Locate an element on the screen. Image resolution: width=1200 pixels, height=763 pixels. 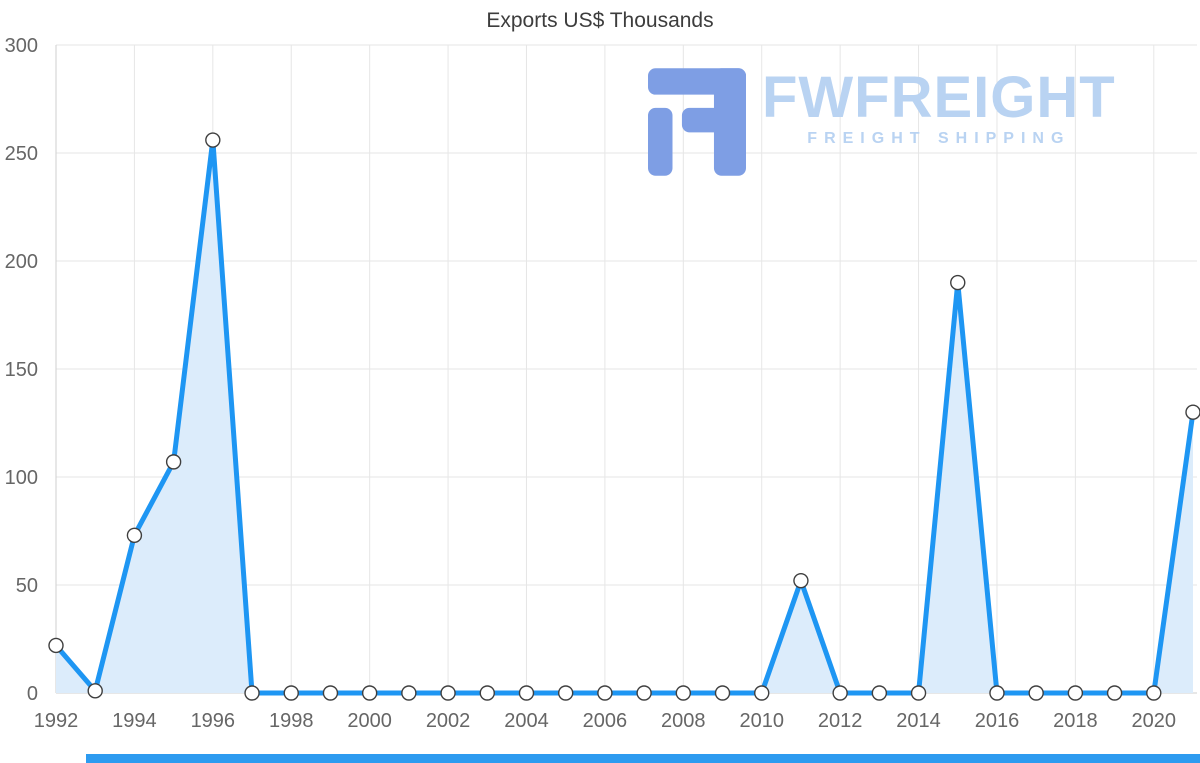
x-tick-label: 2020 is located at coordinates (1154, 721).